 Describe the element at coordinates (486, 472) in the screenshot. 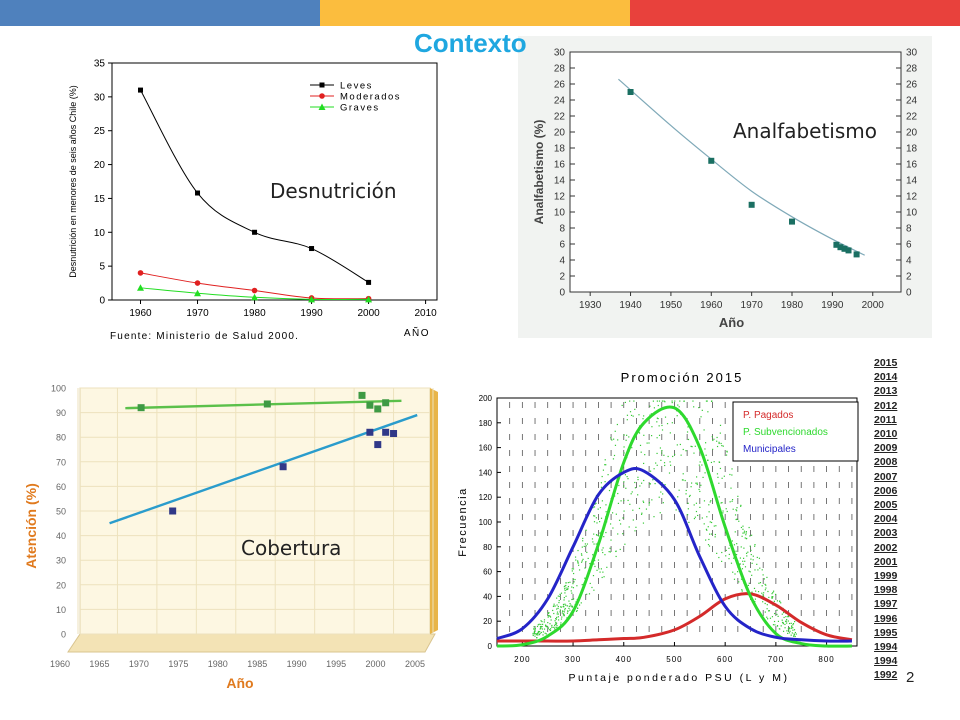

I see `y-tick-label: 140` at that location.